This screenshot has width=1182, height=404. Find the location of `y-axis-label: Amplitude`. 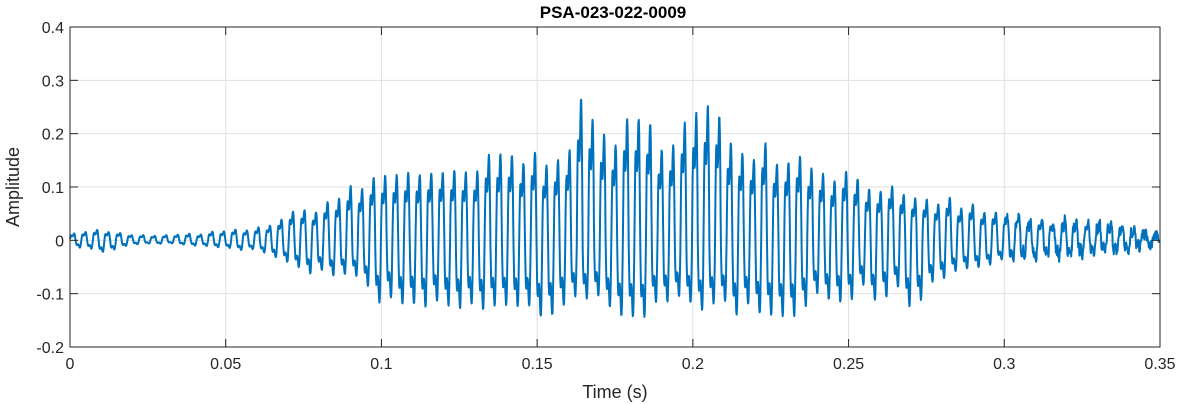

y-axis-label: Amplitude is located at coordinates (13, 187).